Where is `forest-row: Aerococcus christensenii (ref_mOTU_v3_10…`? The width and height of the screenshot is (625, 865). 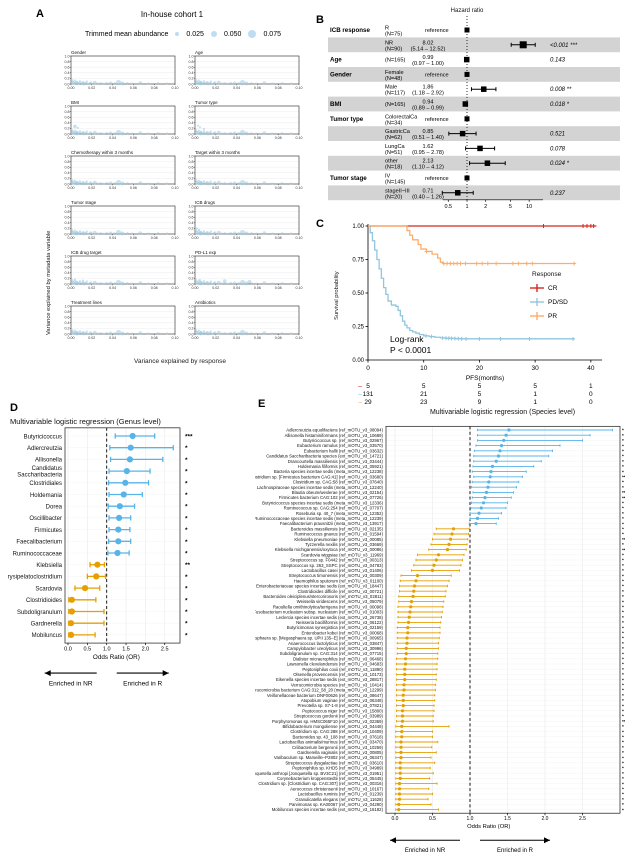
forest-row: Aerococcus christensenii (ref_mOTU_v3_10… is located at coordinates (457, 788).